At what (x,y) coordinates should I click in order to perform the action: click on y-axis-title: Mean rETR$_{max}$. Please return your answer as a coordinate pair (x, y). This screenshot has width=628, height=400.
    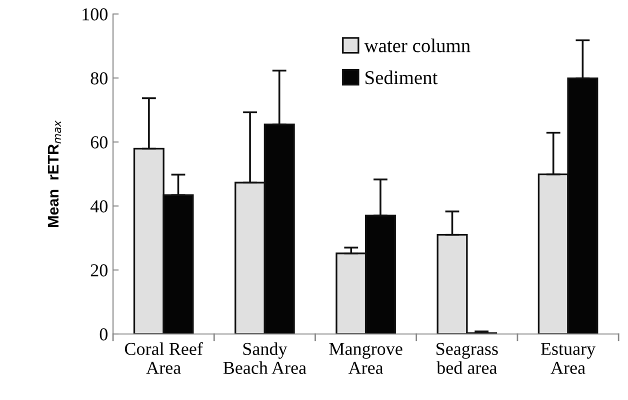
    Looking at the image, I should click on (55, 173).